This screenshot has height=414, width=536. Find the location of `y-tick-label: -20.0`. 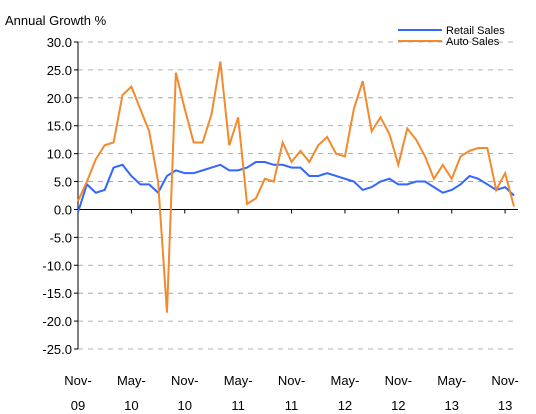

y-tick-label: -20.0 is located at coordinates (57, 321).